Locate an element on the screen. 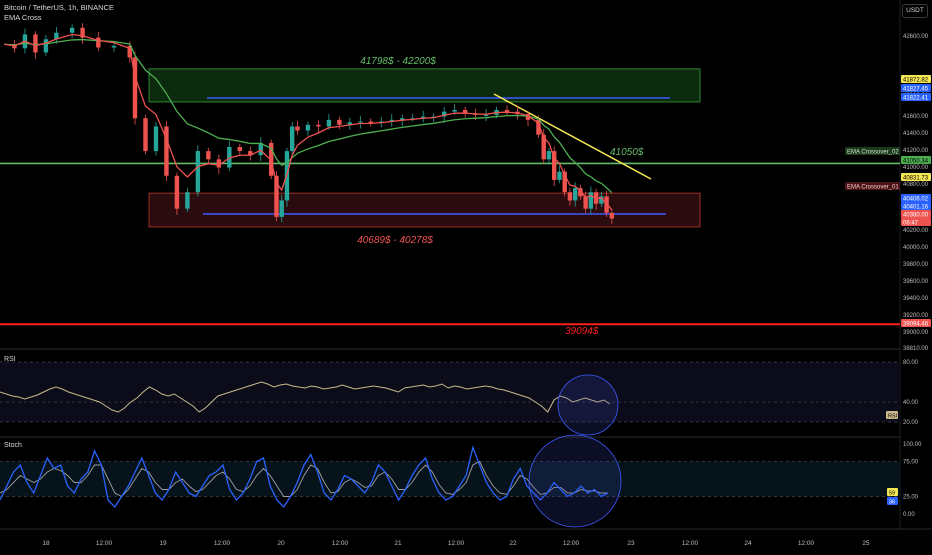  price-tick-label: 40200.00 is located at coordinates (916, 231).